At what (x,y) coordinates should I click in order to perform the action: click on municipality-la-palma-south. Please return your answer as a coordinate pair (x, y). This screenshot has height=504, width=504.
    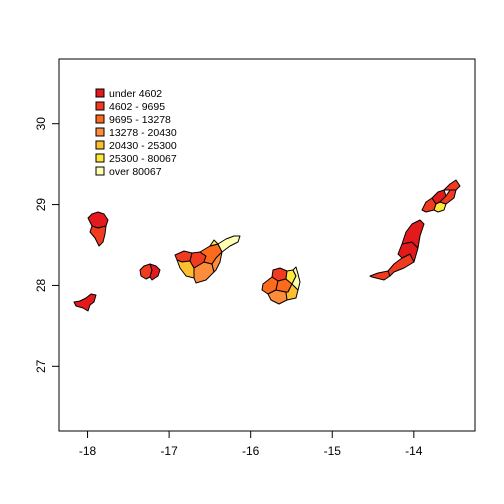
    Looking at the image, I should click on (98, 236).